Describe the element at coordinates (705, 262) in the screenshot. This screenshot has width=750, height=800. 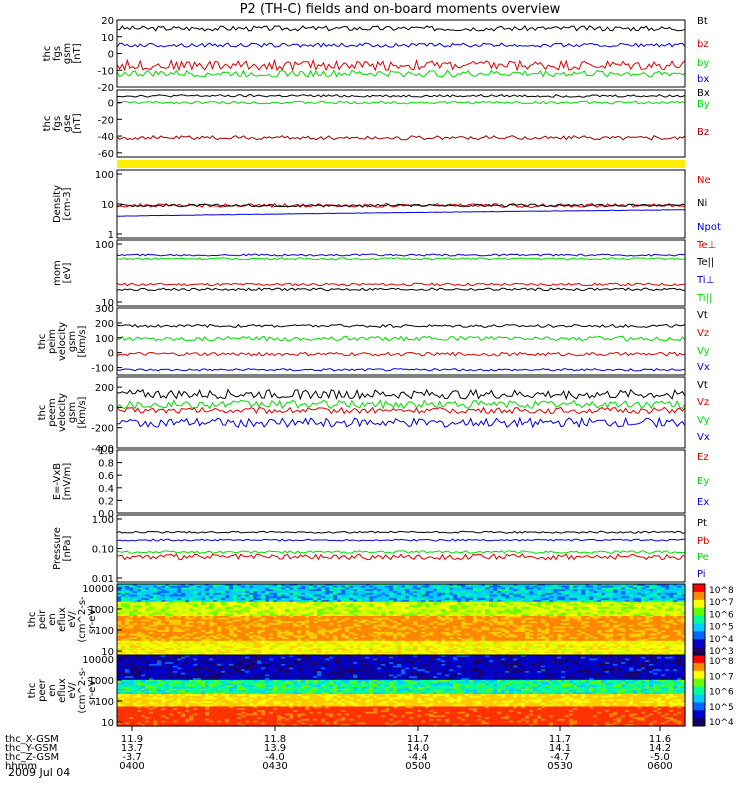
I see `legend-label: Te||` at that location.